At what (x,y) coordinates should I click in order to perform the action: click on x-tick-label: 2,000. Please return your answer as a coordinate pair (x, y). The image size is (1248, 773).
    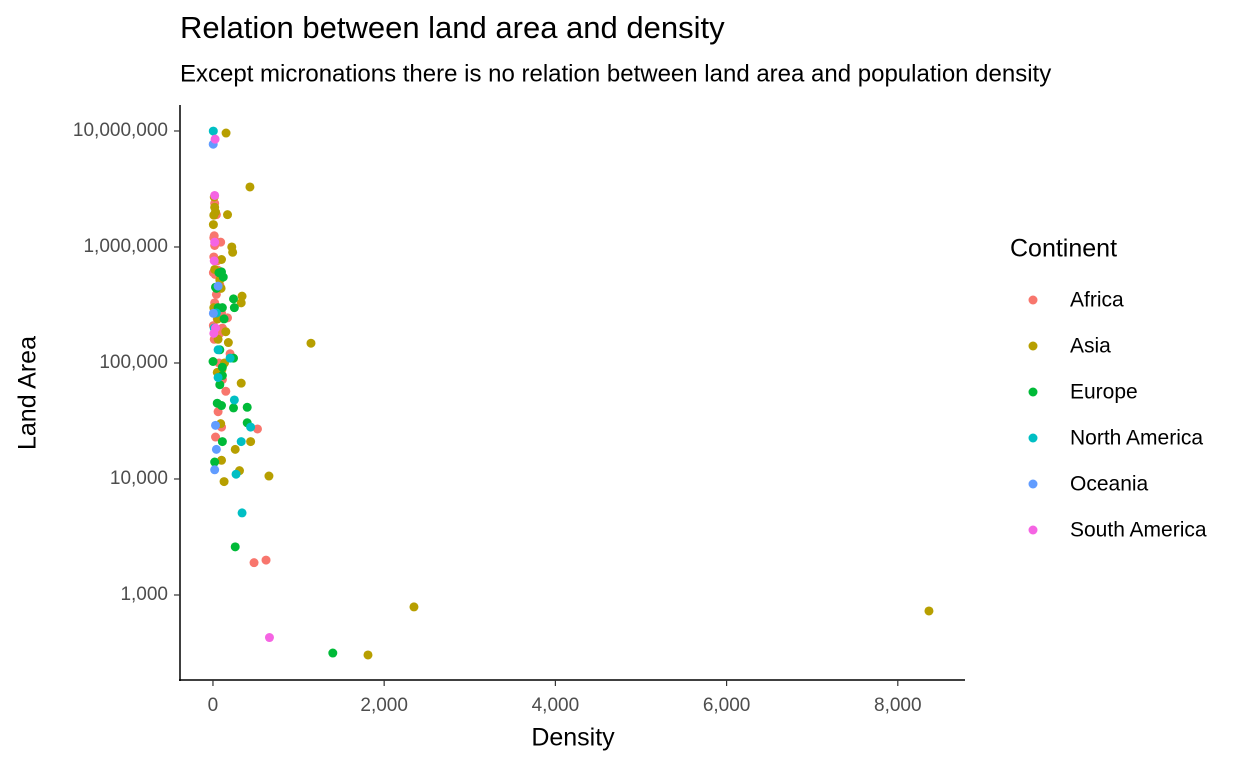
    Looking at the image, I should click on (384, 705).